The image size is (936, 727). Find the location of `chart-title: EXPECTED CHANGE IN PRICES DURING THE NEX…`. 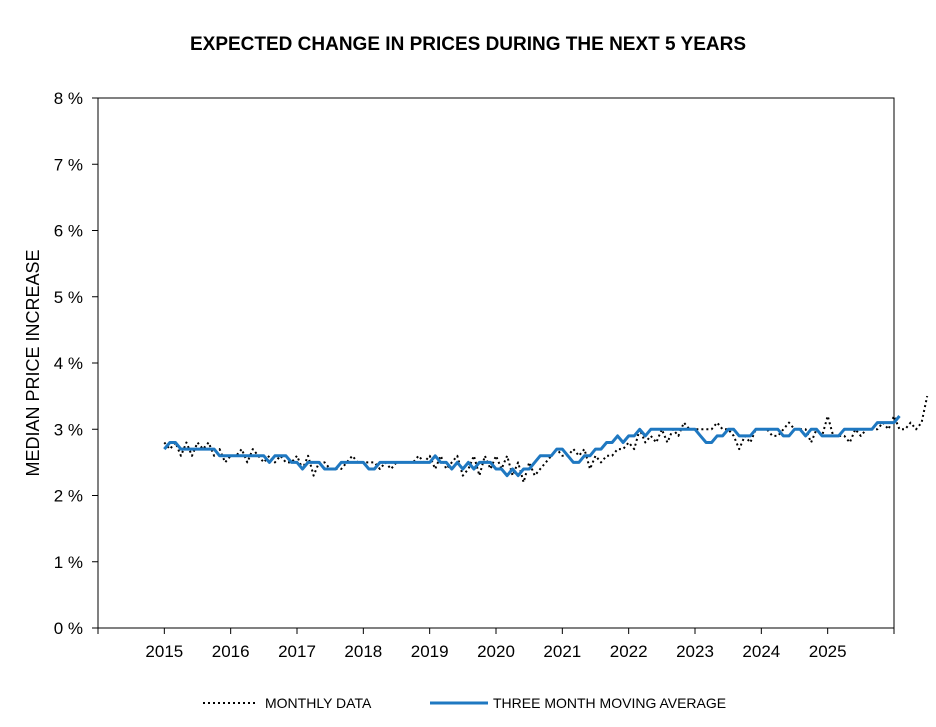

chart-title: EXPECTED CHANGE IN PRICES DURING THE NEX… is located at coordinates (468, 44).